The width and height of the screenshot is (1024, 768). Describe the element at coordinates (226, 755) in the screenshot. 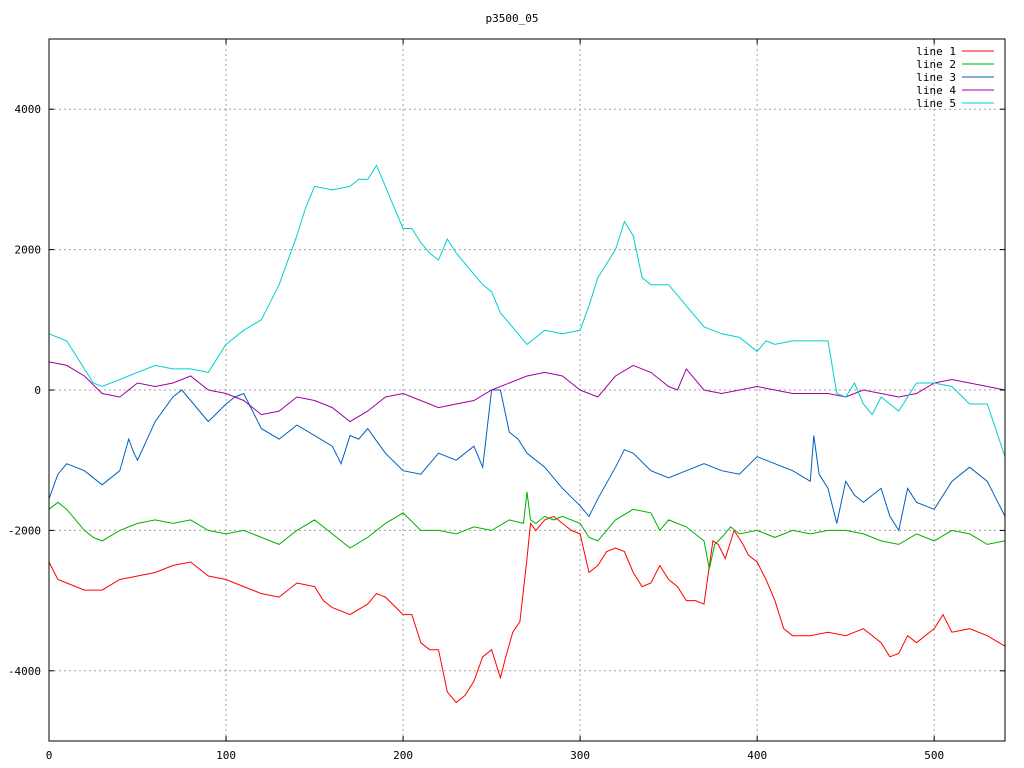

I see `x-tick-label: 100` at that location.